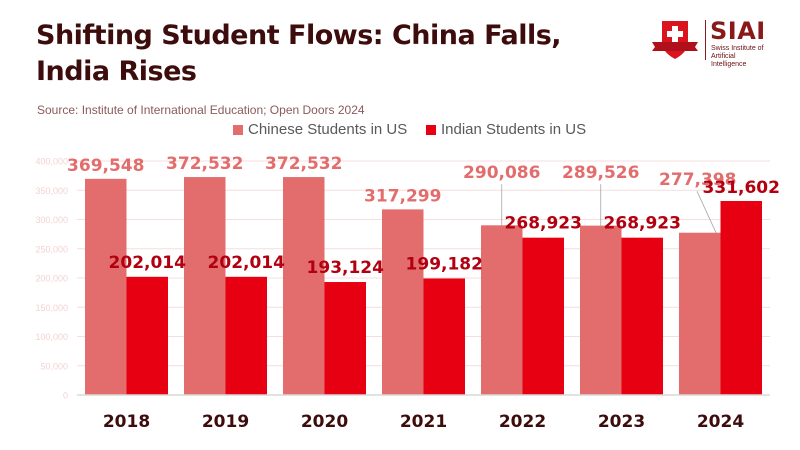 This screenshot has width=800, height=450. I want to click on logo-tagline-line1: Swiss Institute of, so click(737, 48).